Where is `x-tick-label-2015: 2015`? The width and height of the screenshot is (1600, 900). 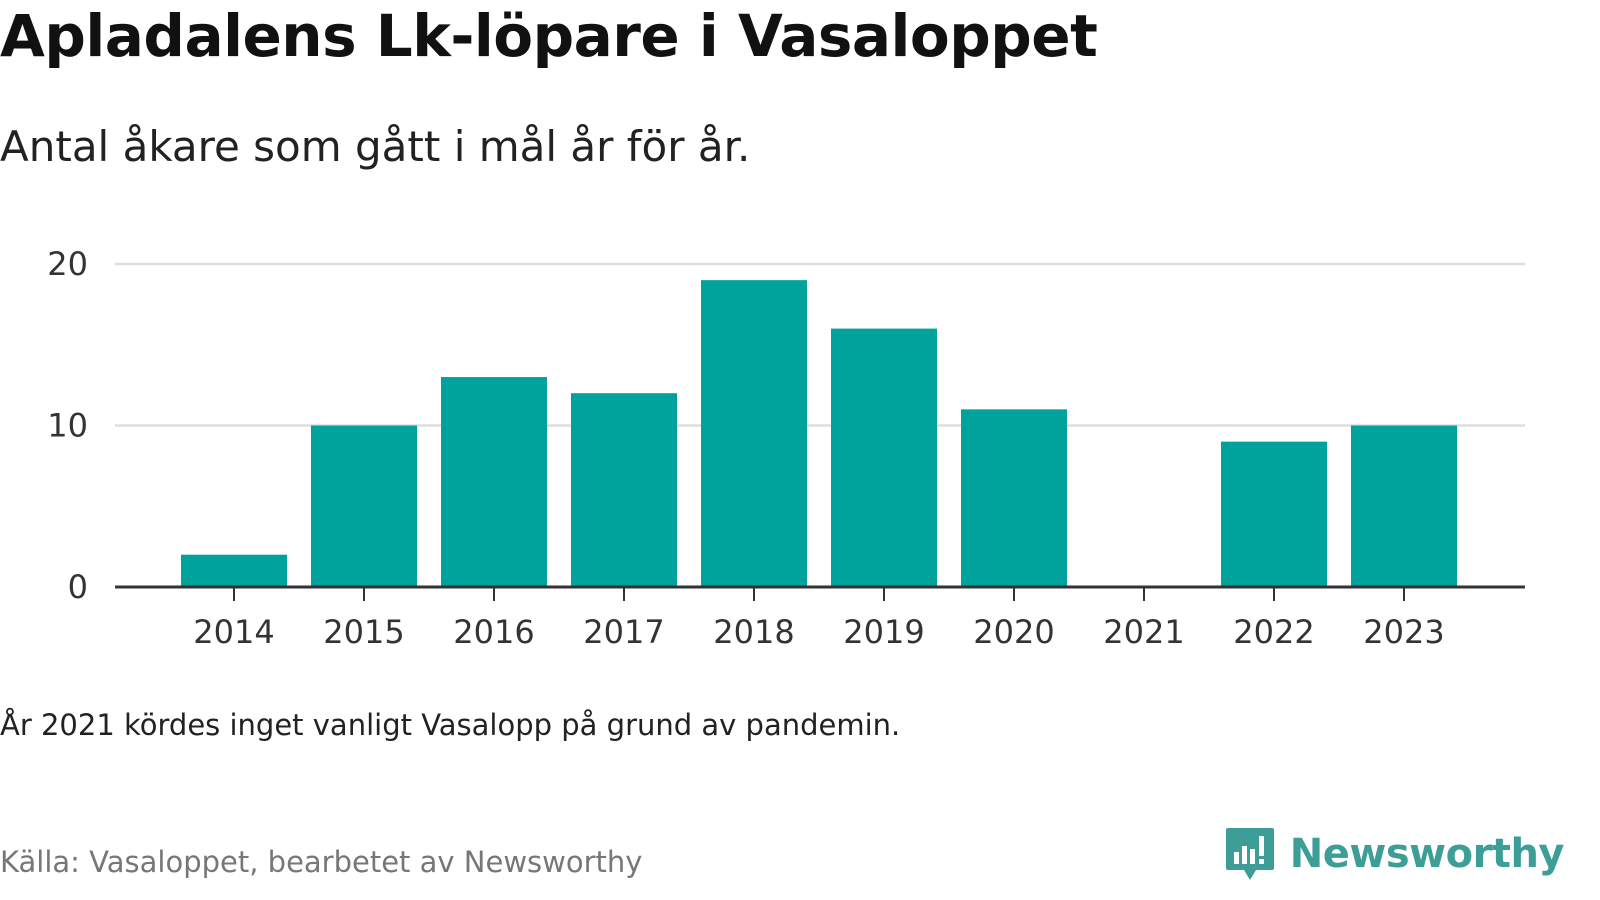
x-tick-label-2015: 2015 is located at coordinates (363, 632).